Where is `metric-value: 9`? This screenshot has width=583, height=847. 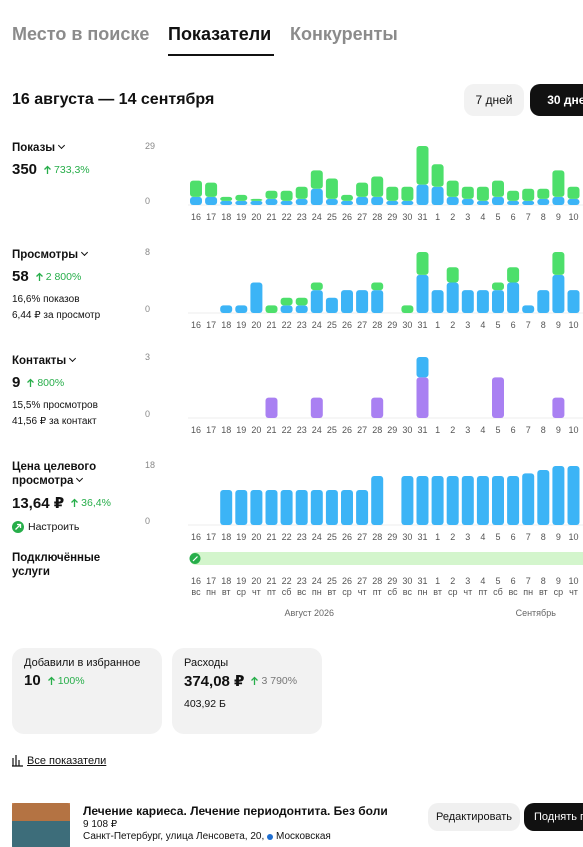 metric-value: 9 is located at coordinates (16, 382).